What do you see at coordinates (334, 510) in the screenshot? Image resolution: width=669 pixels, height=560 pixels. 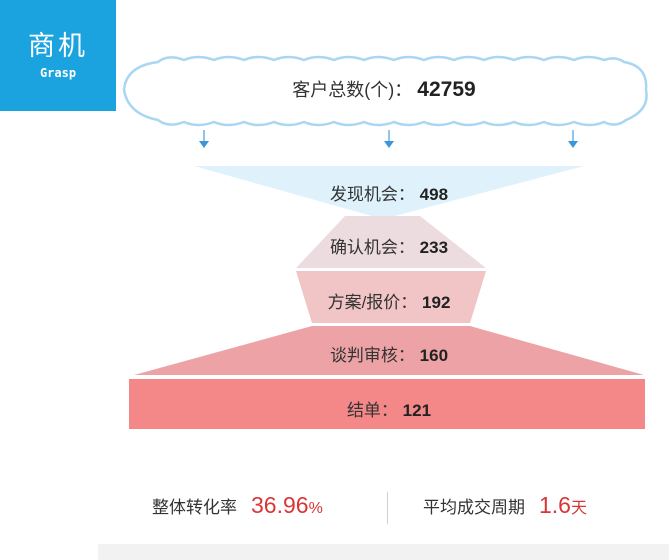 I see `summary-metrics: 整体转化率 36.96% 平均成交周期 1.6天` at bounding box center [334, 510].